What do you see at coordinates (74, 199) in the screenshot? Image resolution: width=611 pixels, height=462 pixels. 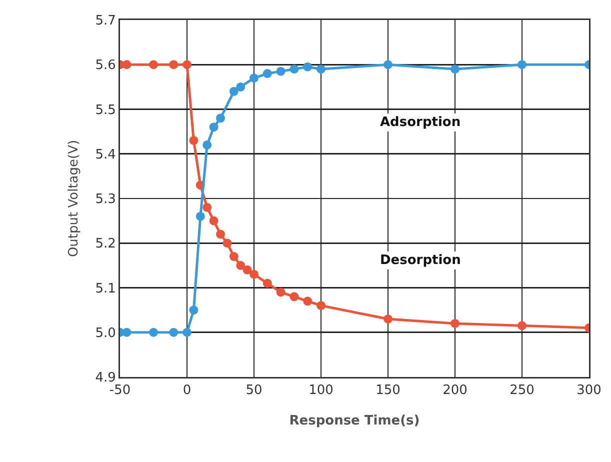 I see `y-axis-title: Output Voltage(V)` at bounding box center [74, 199].